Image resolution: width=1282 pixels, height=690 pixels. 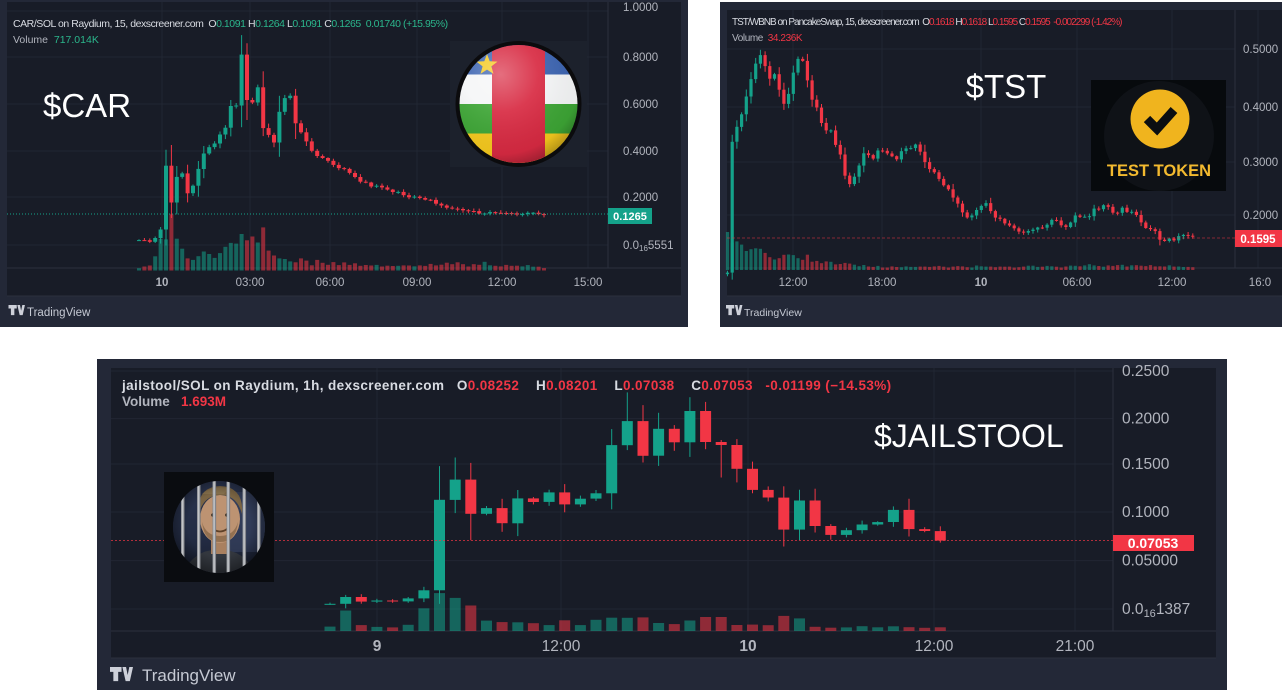 I want to click on svg-text: 09:00, so click(x=417, y=283).